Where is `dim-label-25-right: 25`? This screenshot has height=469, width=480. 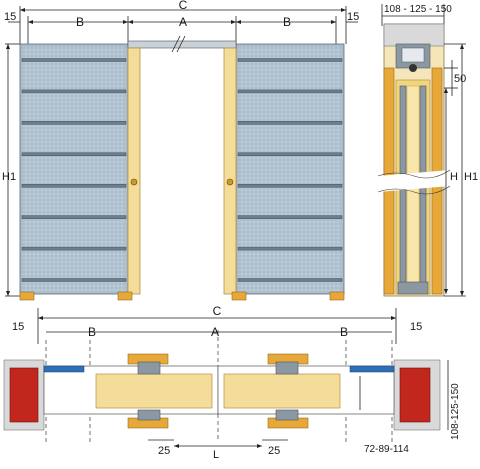
dim-label-25-right: 25 is located at coordinates (274, 451).